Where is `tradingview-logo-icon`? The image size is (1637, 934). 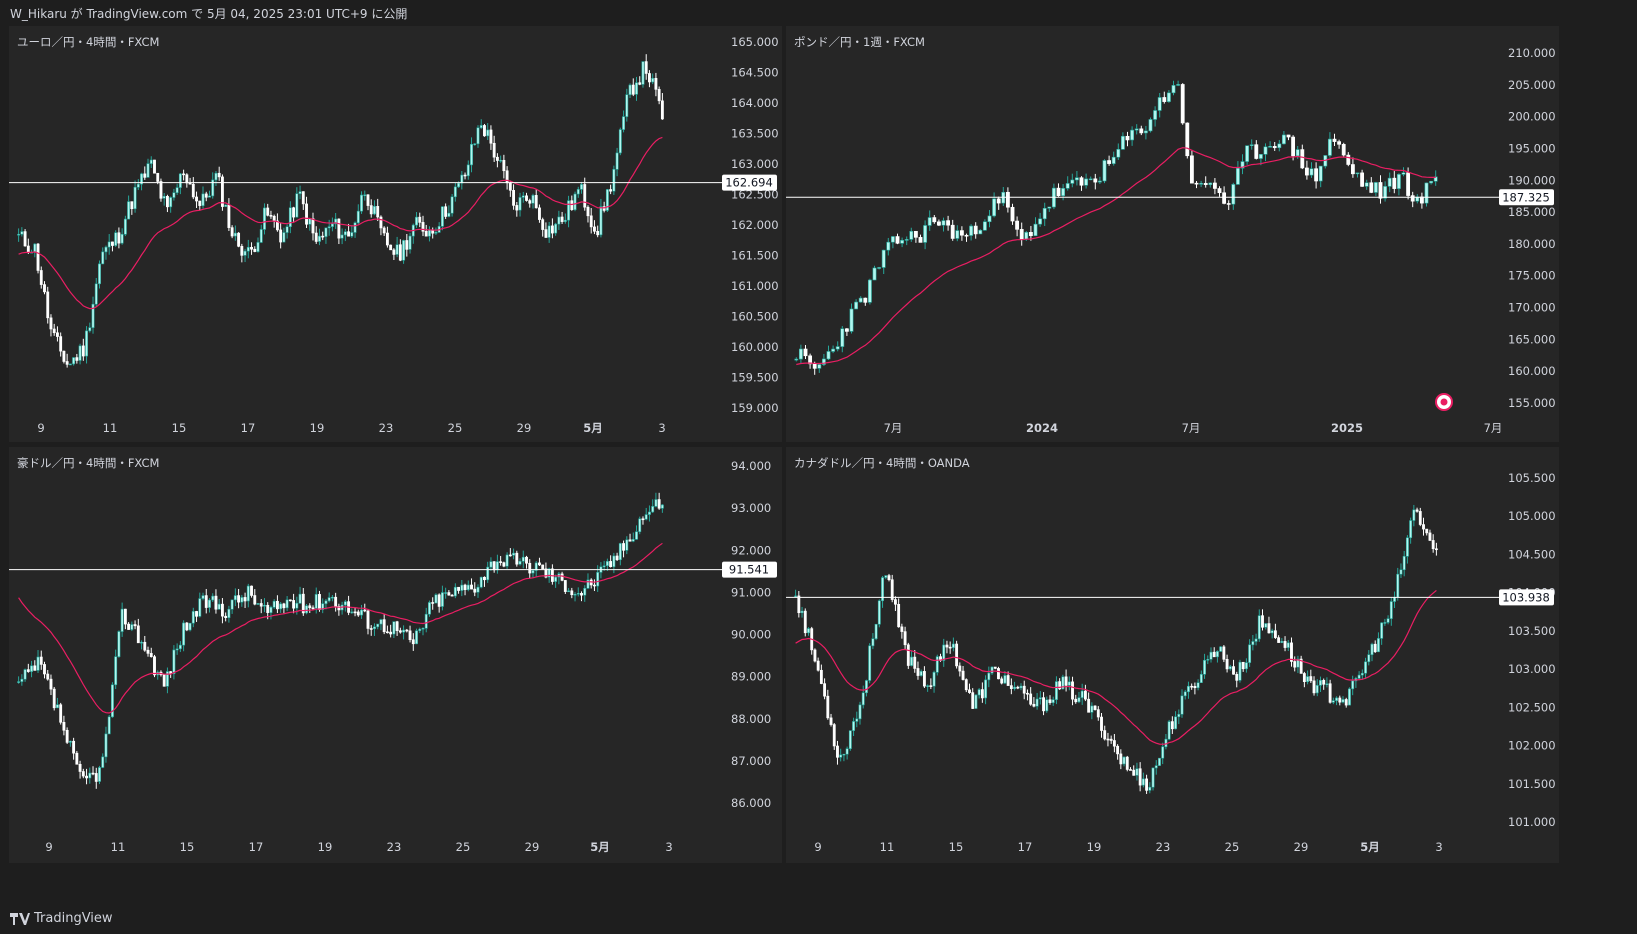
tradingview-logo-icon is located at coordinates (20, 918).